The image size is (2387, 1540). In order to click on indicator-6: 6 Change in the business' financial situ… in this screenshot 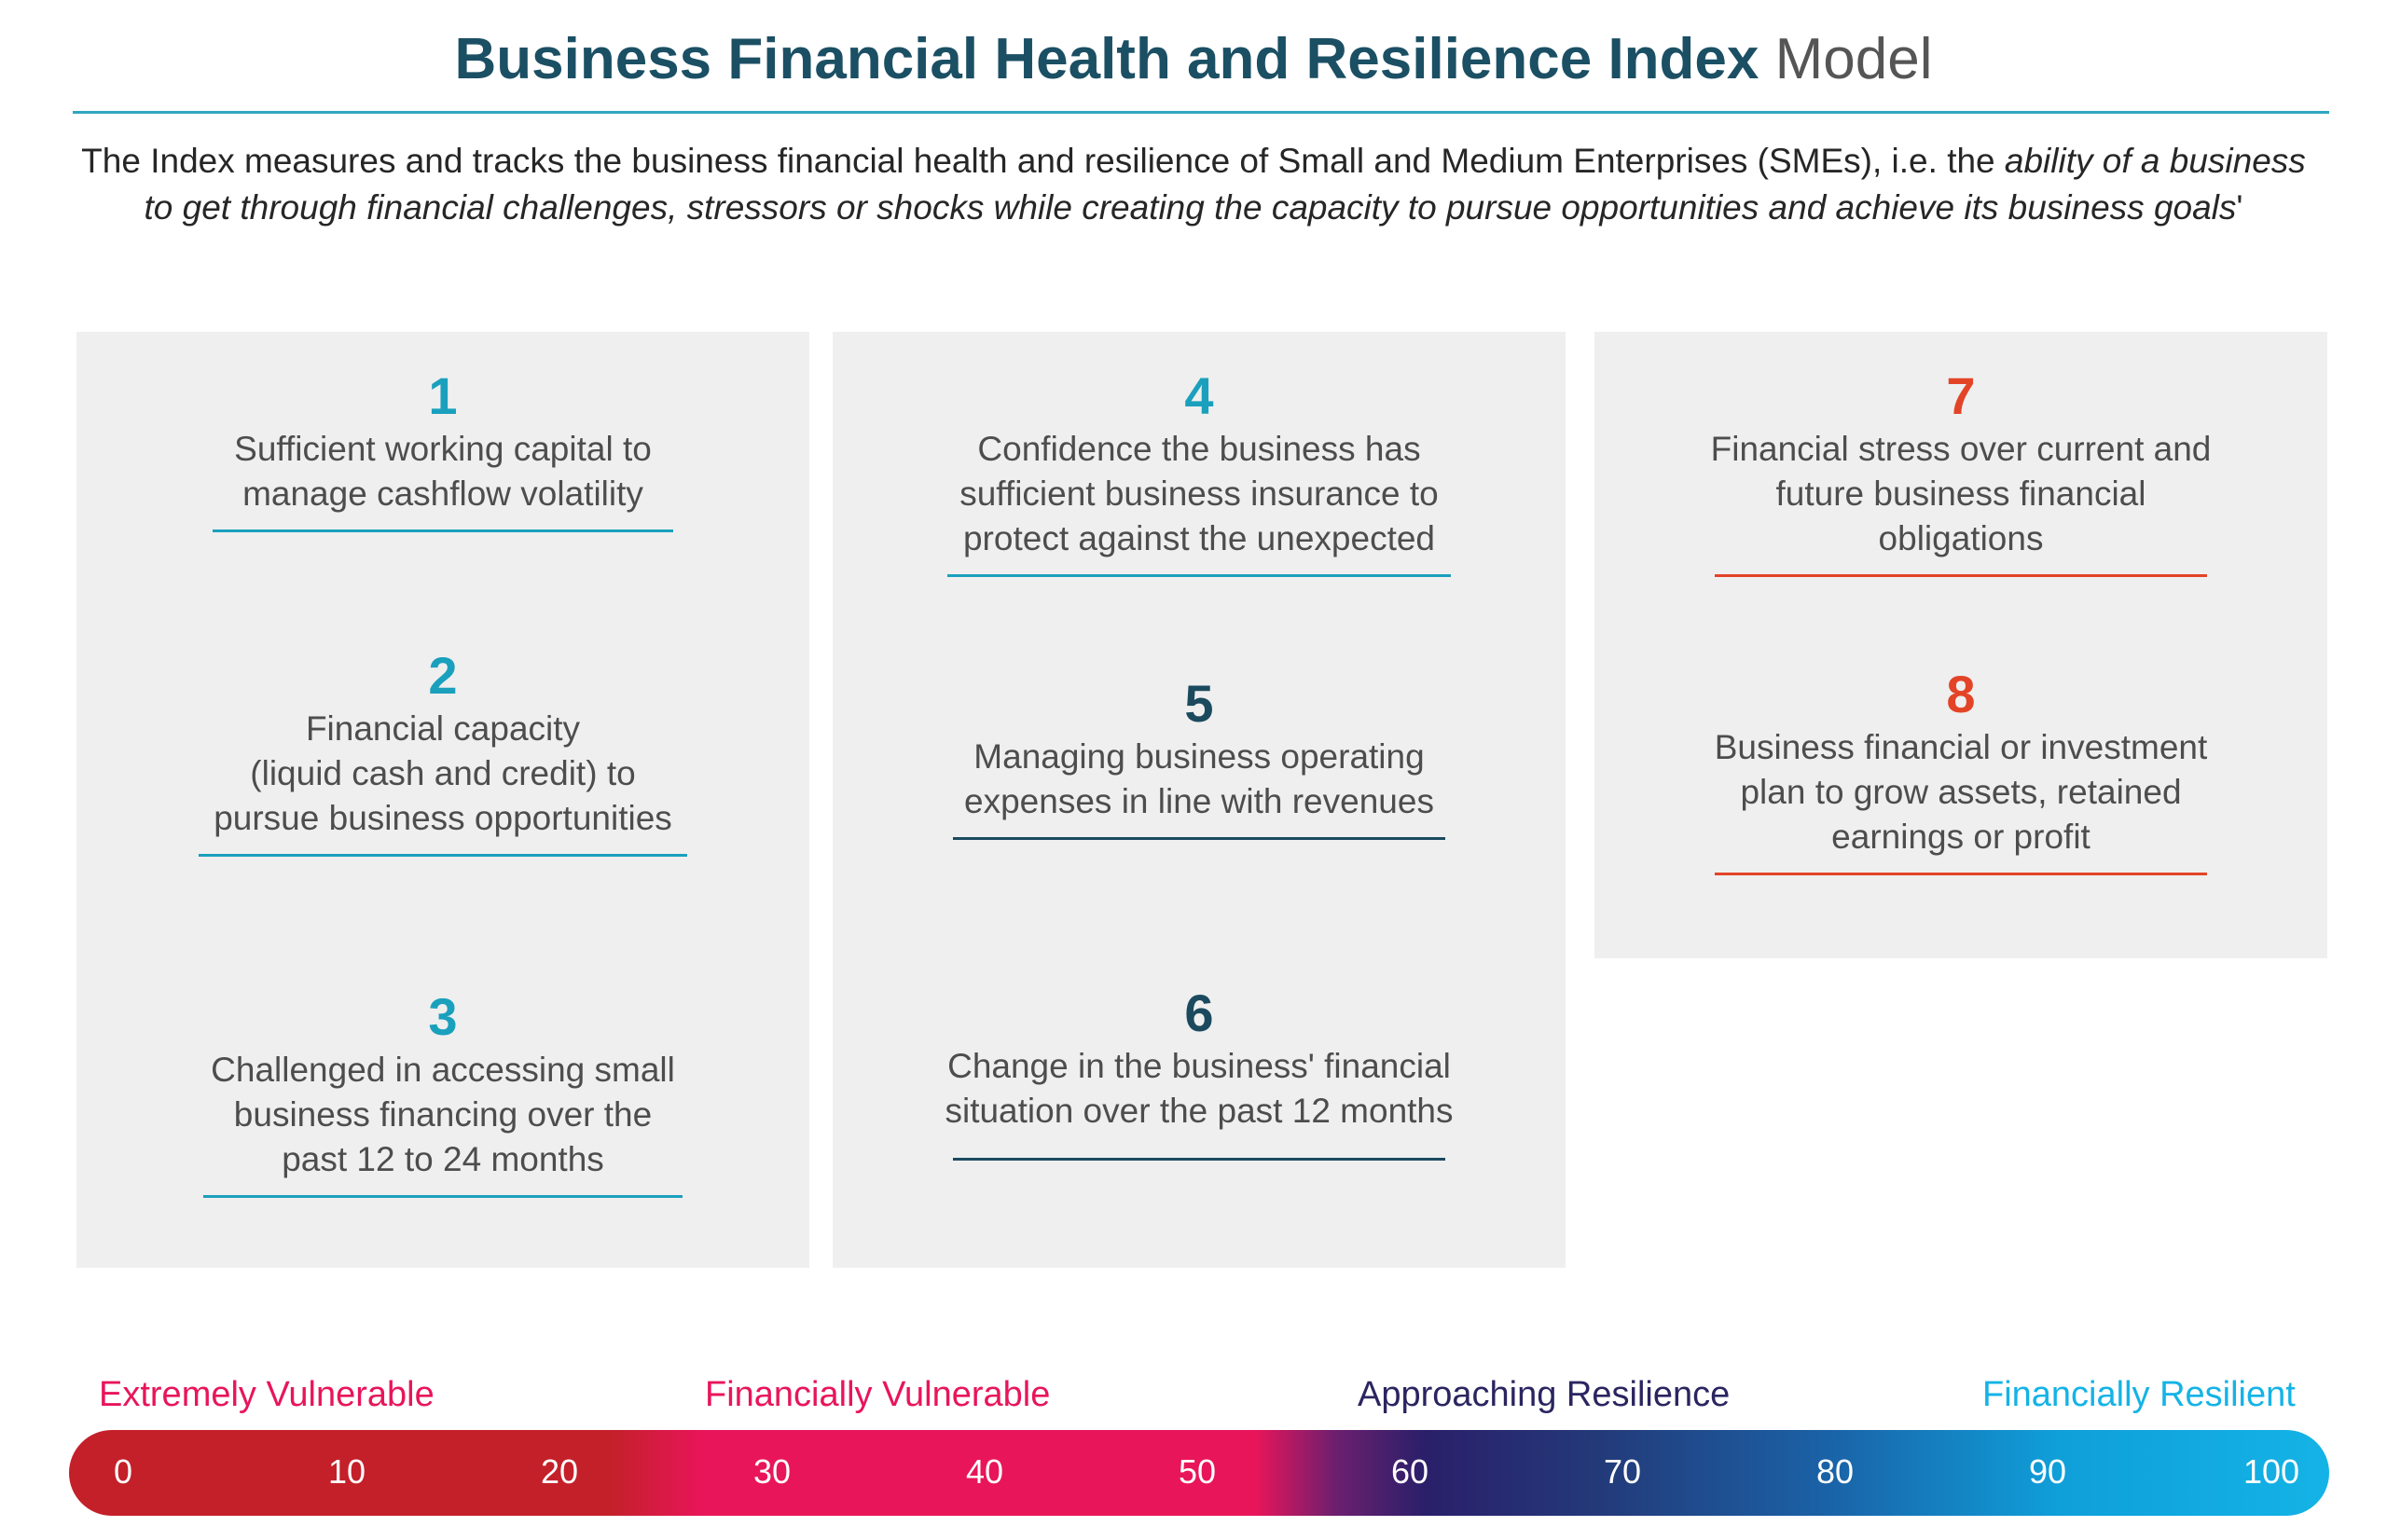, I will do `click(1199, 1072)`.